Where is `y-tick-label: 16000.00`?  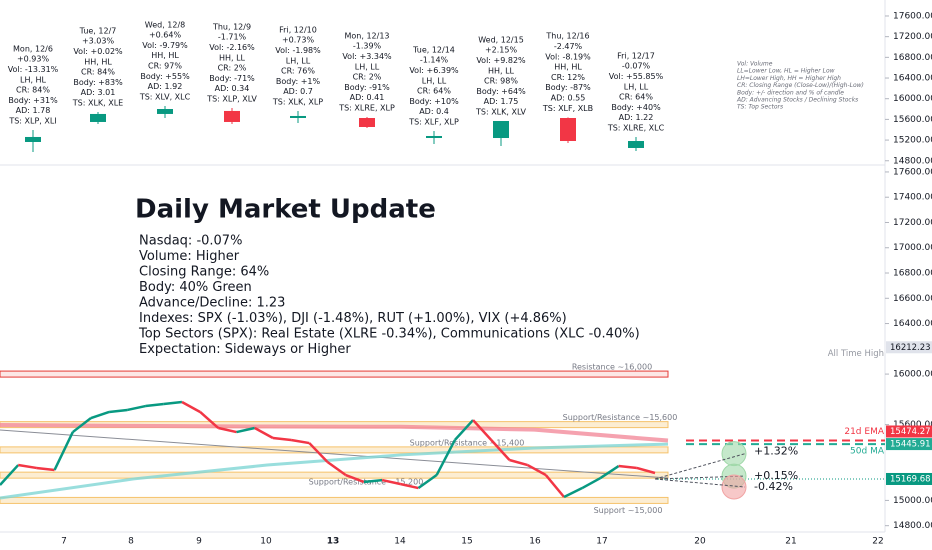 y-tick-label: 16000.00 is located at coordinates (912, 375).